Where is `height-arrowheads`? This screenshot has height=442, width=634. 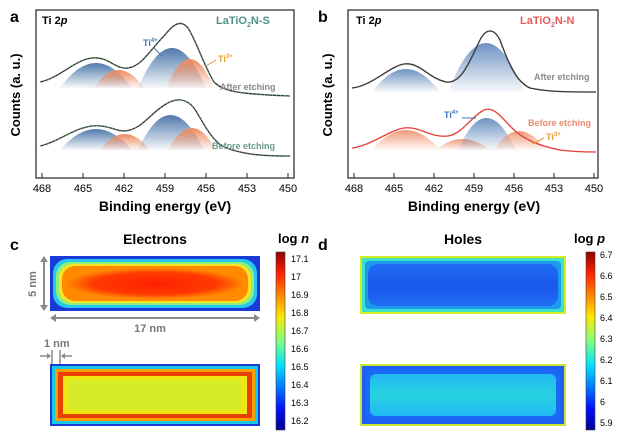 height-arrowheads is located at coordinates (44, 283).